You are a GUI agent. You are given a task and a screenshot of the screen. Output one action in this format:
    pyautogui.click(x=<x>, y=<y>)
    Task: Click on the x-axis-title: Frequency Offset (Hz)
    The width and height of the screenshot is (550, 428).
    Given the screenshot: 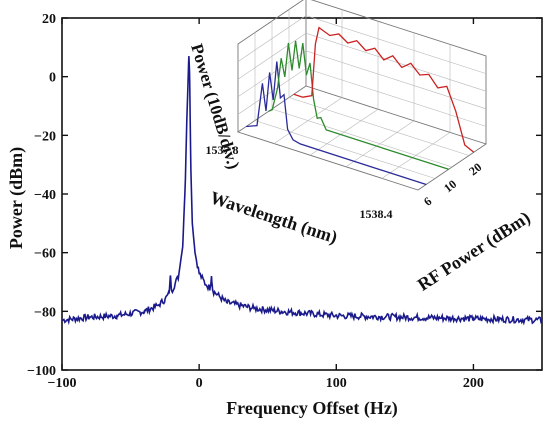 What is the action you would take?
    pyautogui.click(x=312, y=408)
    